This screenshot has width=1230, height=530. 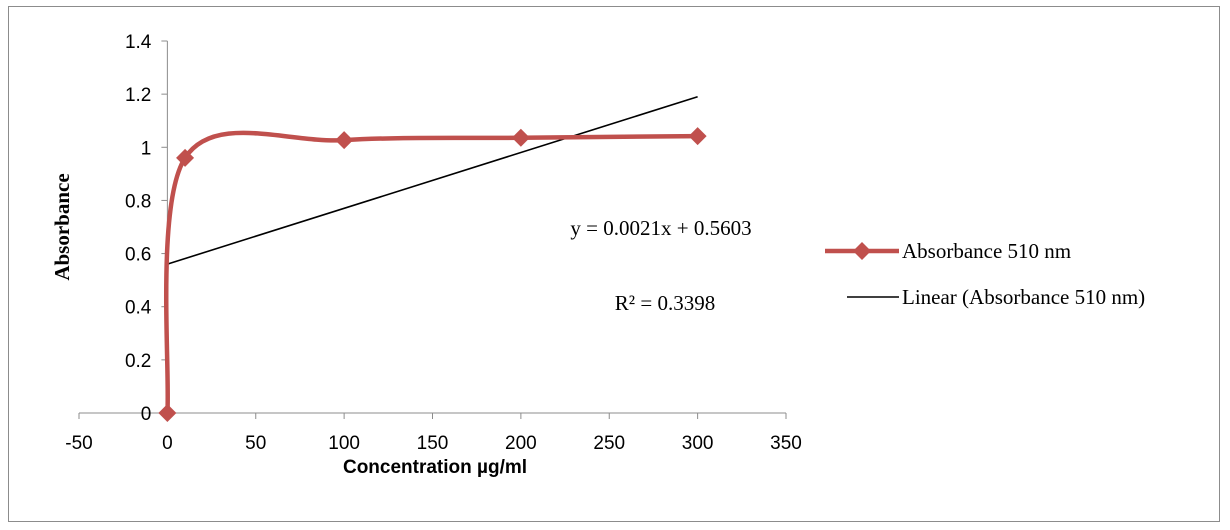 I want to click on y-tick-label: 0.4, so click(x=138, y=308).